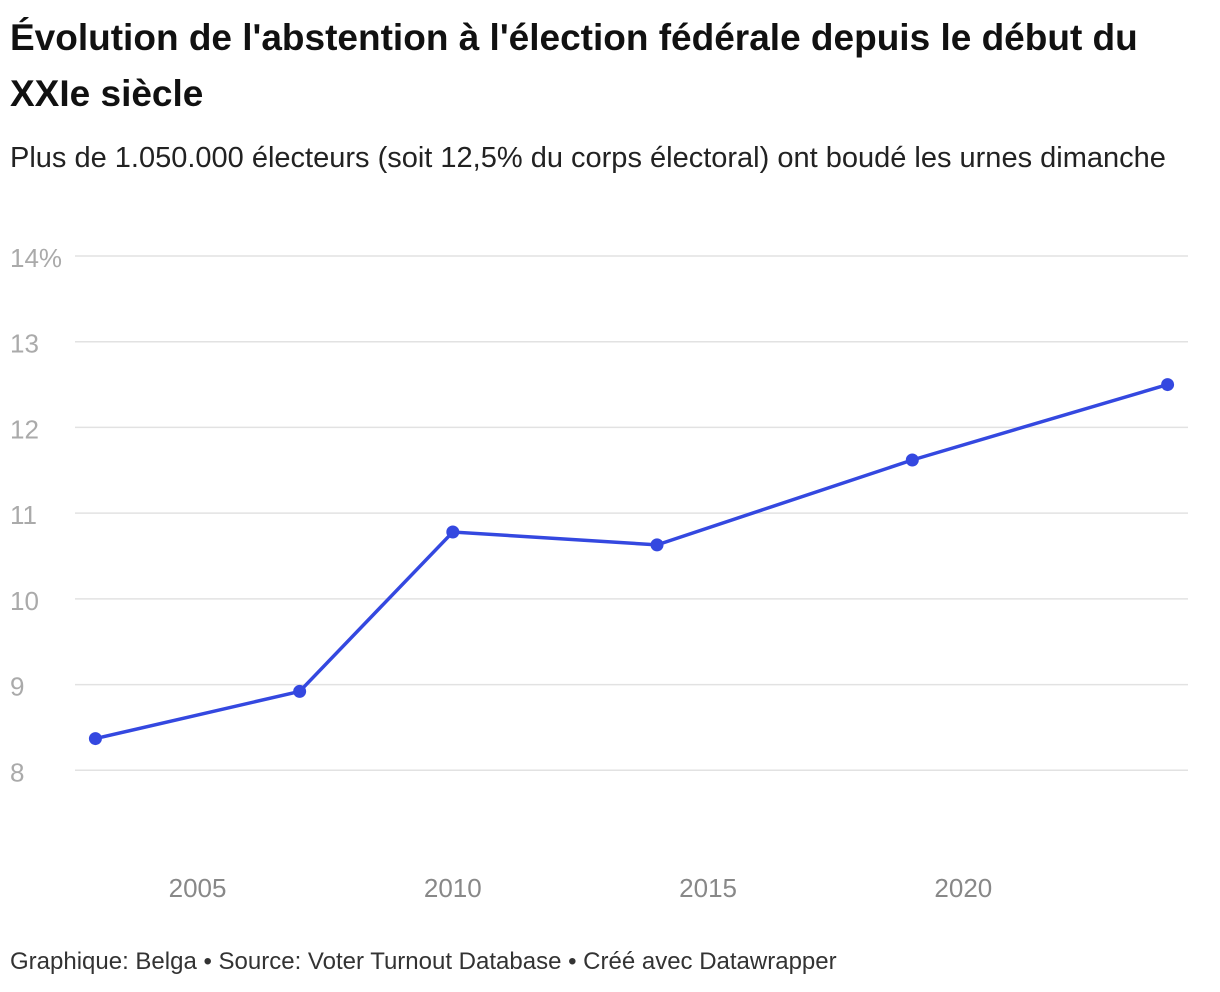 This screenshot has height=992, width=1220. Describe the element at coordinates (198, 888) in the screenshot. I see `x-tick-label: 2005` at that location.